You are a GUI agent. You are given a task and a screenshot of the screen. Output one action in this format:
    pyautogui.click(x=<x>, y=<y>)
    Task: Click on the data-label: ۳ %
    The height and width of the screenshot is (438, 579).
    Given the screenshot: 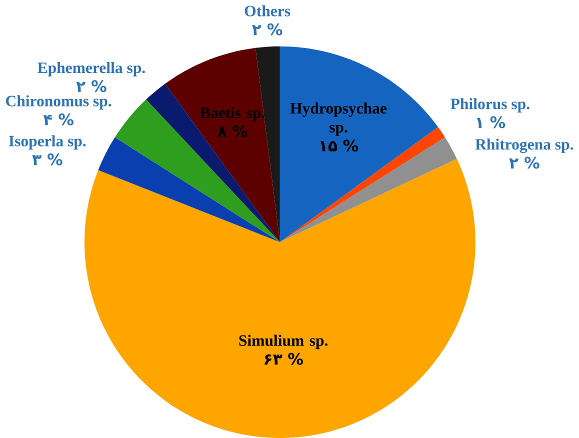 What is the action you would take?
    pyautogui.click(x=47, y=159)
    